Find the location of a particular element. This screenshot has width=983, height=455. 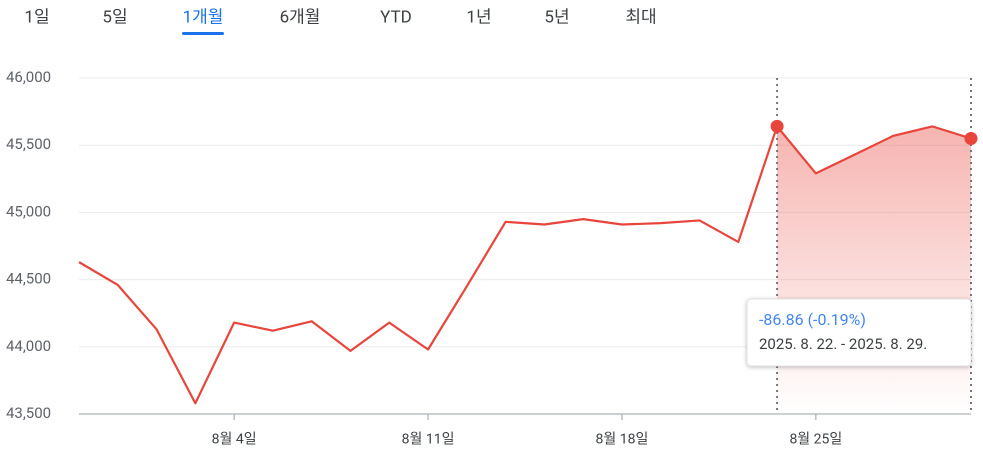

y-tick-label: 43,500 is located at coordinates (28, 413).